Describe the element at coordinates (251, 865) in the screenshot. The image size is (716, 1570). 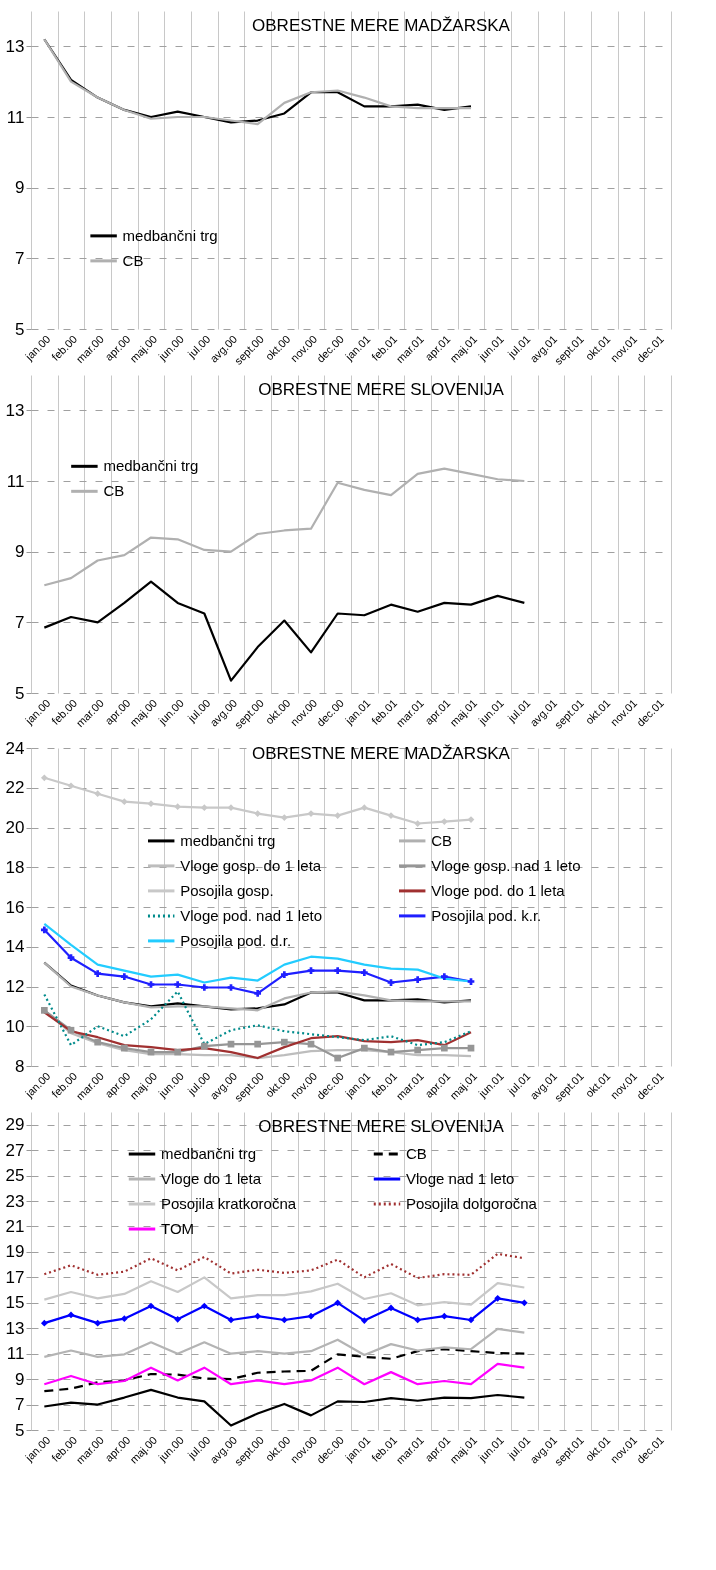
I see `legend-label: Vloge gosp. do 1 leta` at that location.